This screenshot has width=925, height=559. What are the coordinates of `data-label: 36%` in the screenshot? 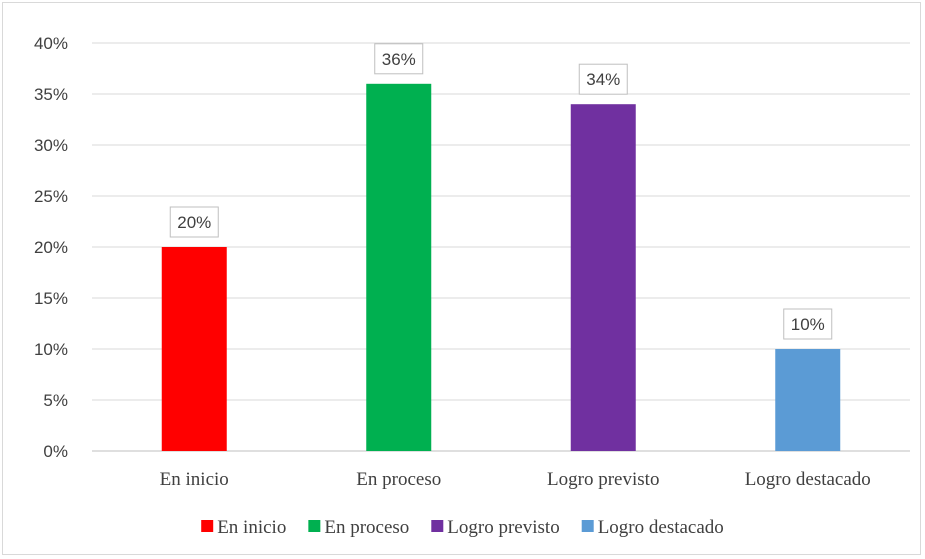 It's located at (399, 59).